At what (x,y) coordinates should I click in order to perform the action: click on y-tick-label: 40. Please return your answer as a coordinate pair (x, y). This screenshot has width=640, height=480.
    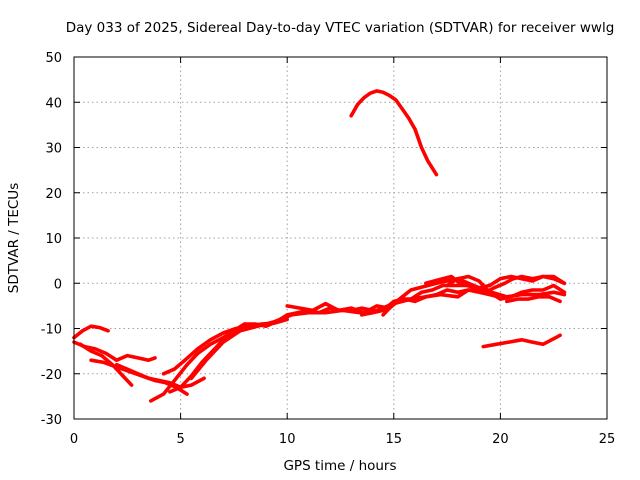
    Looking at the image, I should click on (53, 103).